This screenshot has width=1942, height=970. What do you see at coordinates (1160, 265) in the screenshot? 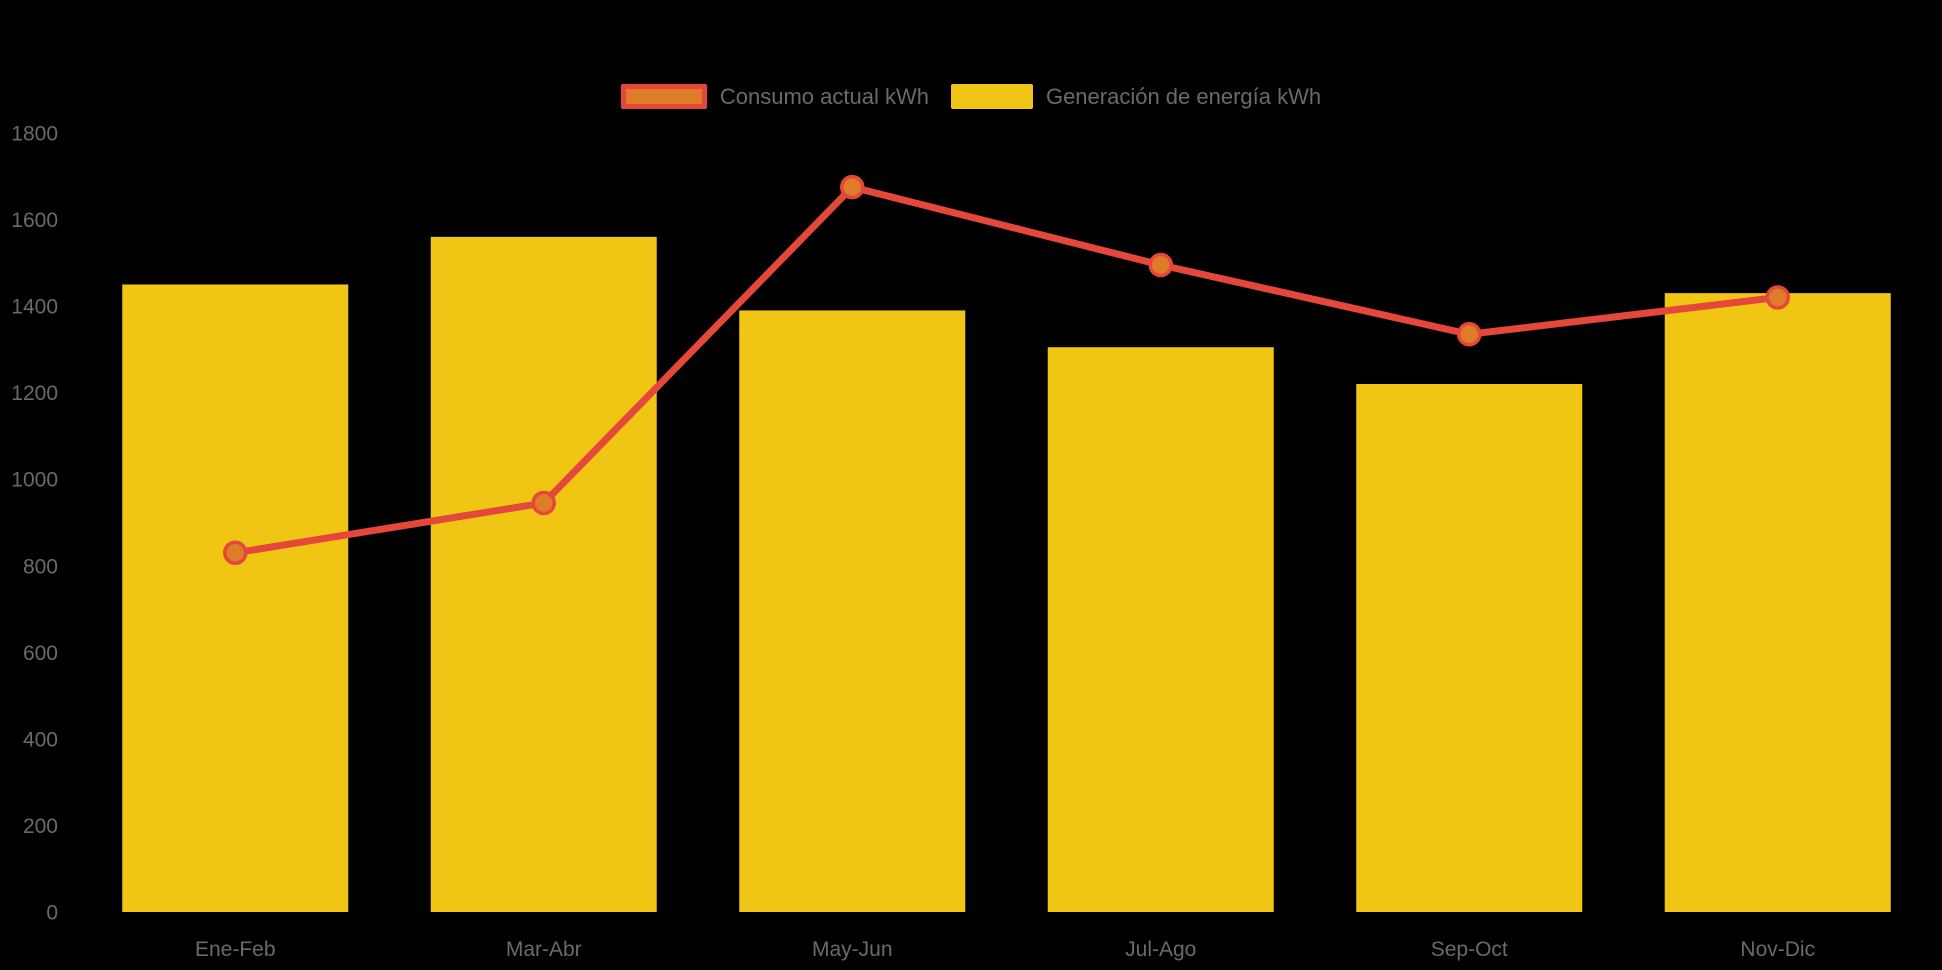
I see `line-marker-Jul-Ago` at bounding box center [1160, 265].